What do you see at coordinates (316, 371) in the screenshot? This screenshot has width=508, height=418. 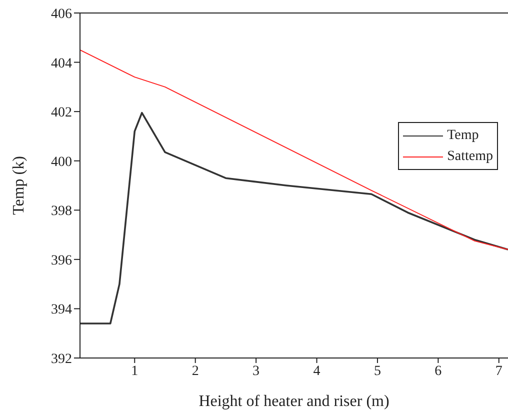 I see `x-tick-label: 4` at bounding box center [316, 371].